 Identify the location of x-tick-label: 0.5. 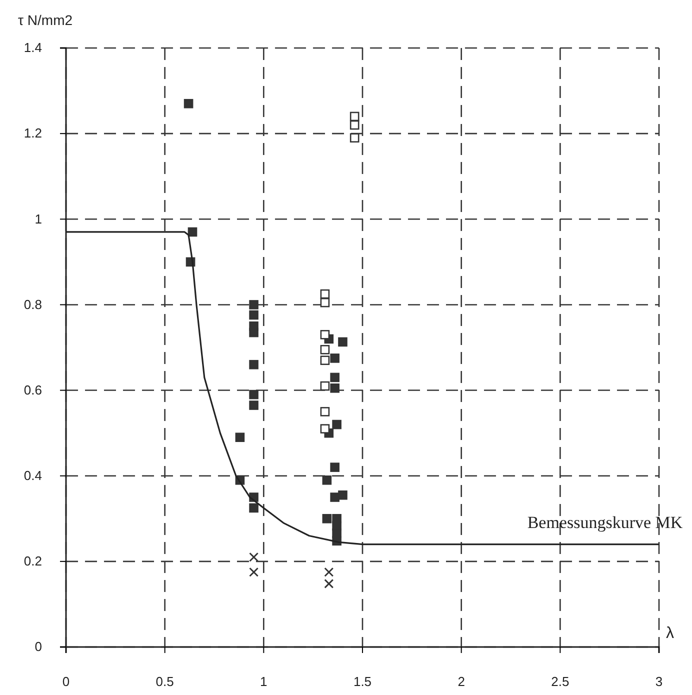
(165, 682).